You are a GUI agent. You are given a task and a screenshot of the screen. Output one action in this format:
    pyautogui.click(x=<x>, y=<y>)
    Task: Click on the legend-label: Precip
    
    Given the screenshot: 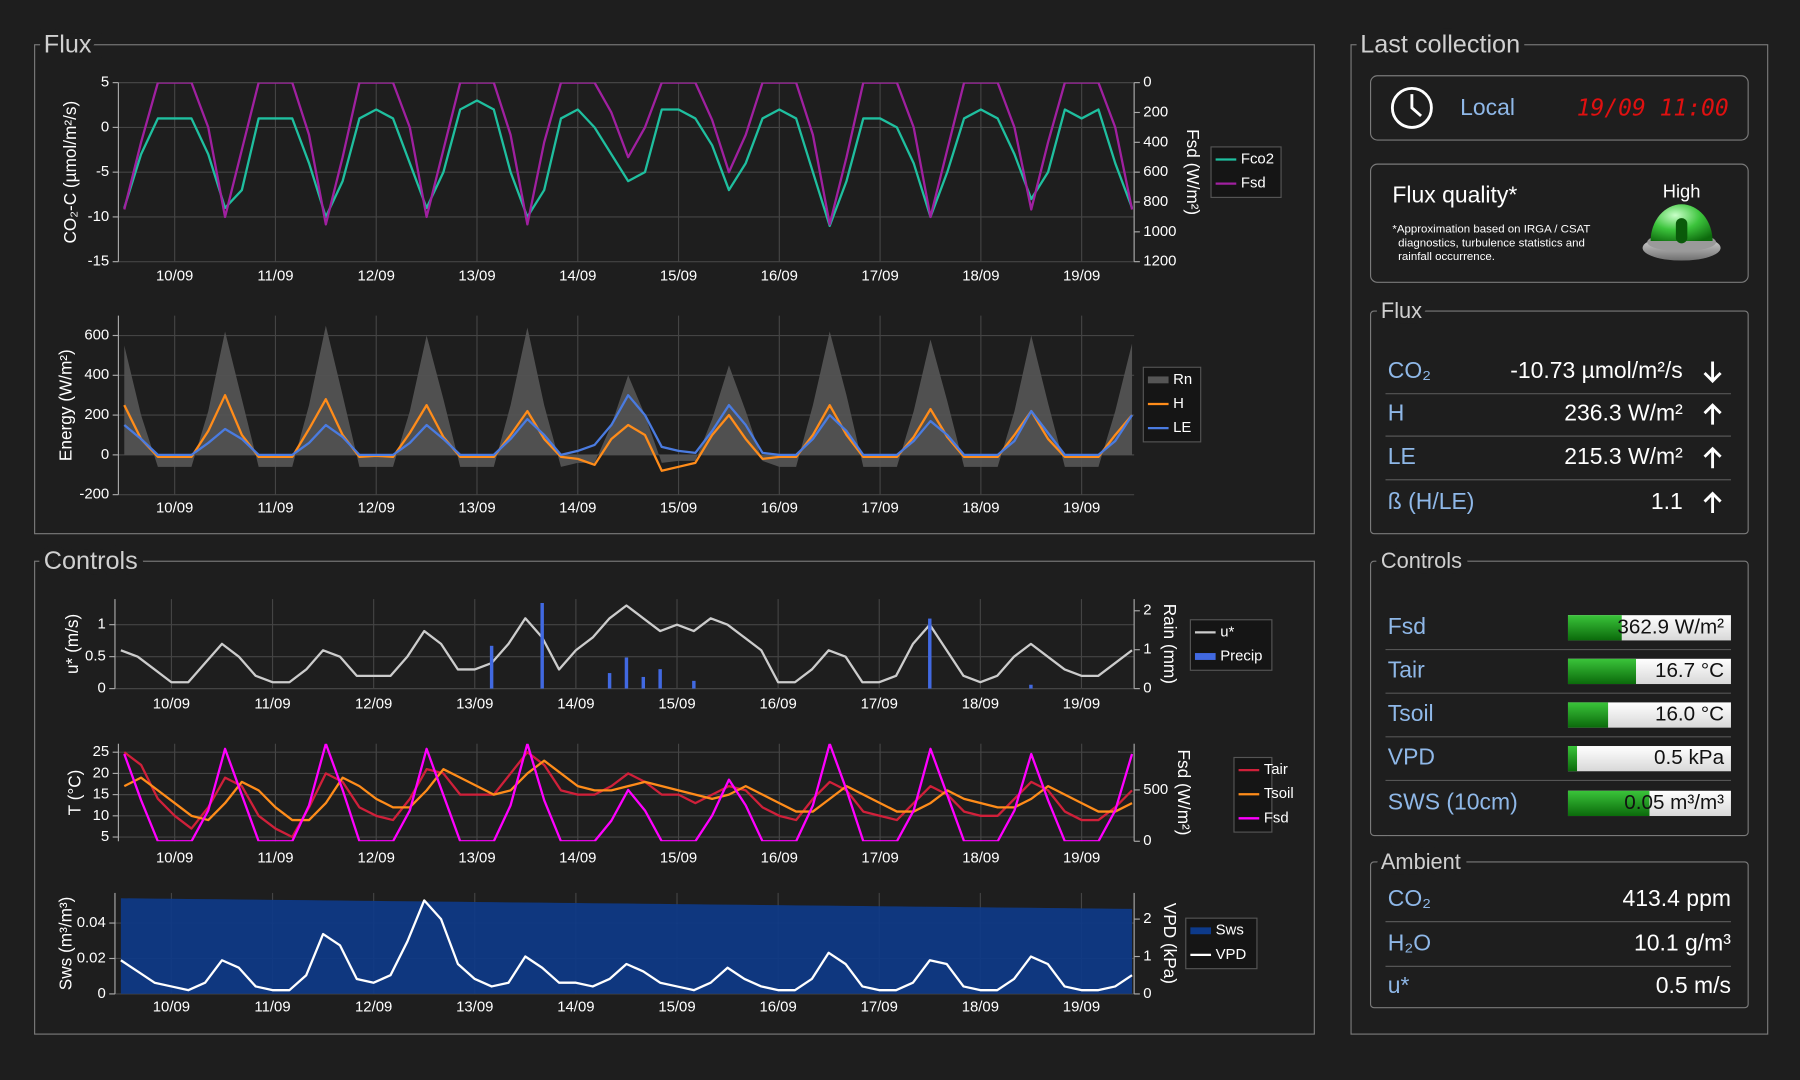 What is the action you would take?
    pyautogui.click(x=1241, y=655)
    